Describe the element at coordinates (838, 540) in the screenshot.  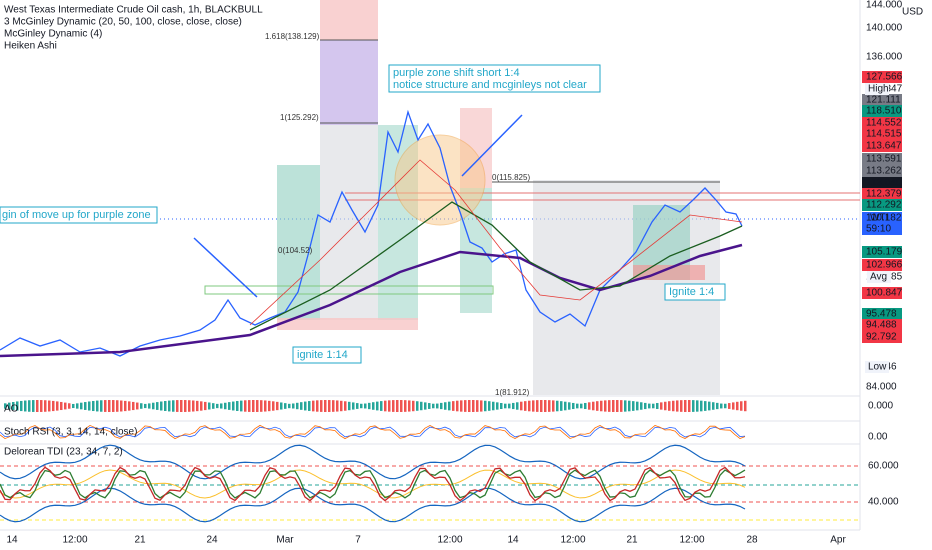
I see `time-label: Apr` at that location.